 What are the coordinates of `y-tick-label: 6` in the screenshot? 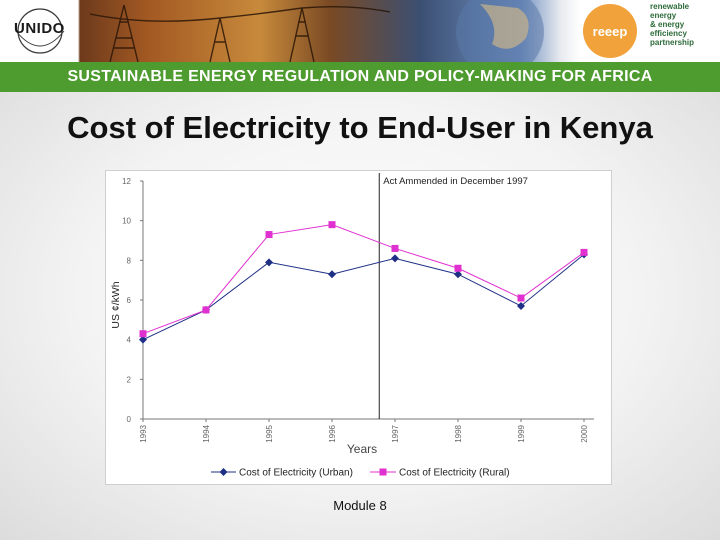 It's located at (129, 300).